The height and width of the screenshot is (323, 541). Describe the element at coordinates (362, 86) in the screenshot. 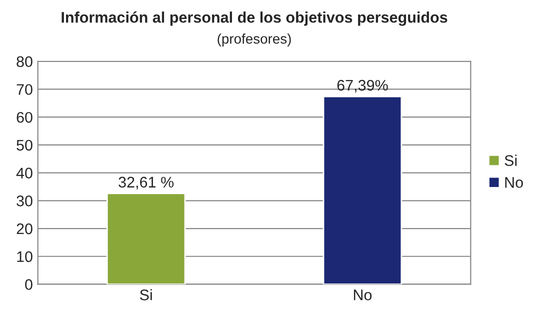

I see `data-label: 67,39%` at that location.